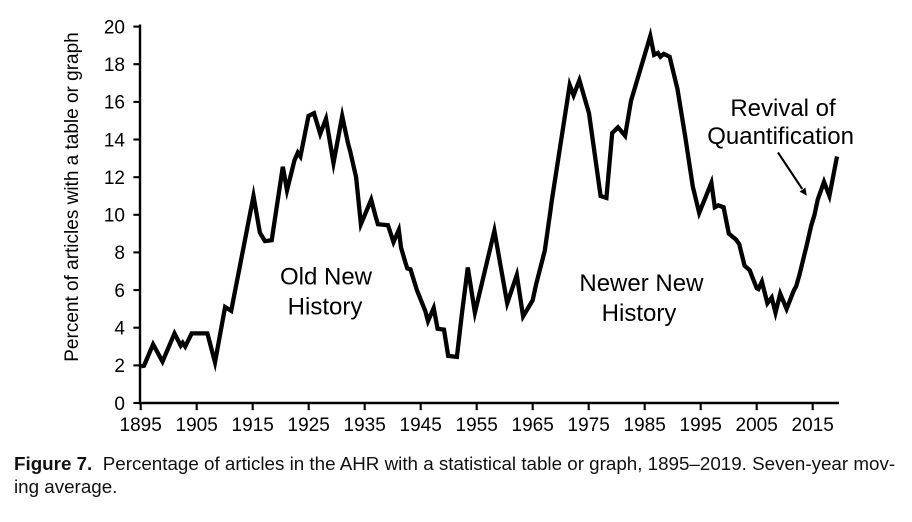 The image size is (912, 522). What do you see at coordinates (326, 277) in the screenshot?
I see `svg-text: Old New` at bounding box center [326, 277].